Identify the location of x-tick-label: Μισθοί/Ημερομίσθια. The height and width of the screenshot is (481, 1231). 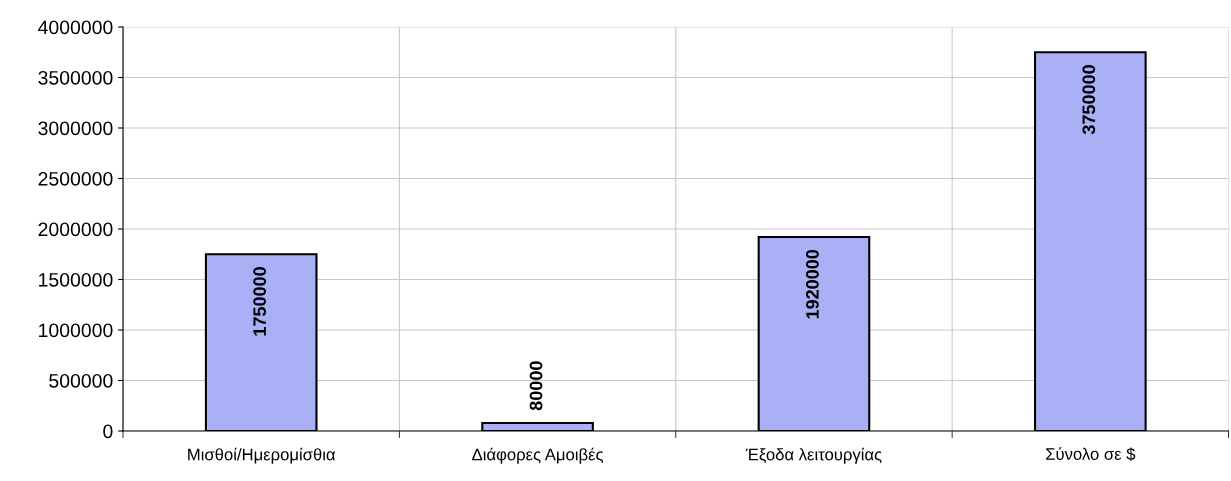
(262, 455).